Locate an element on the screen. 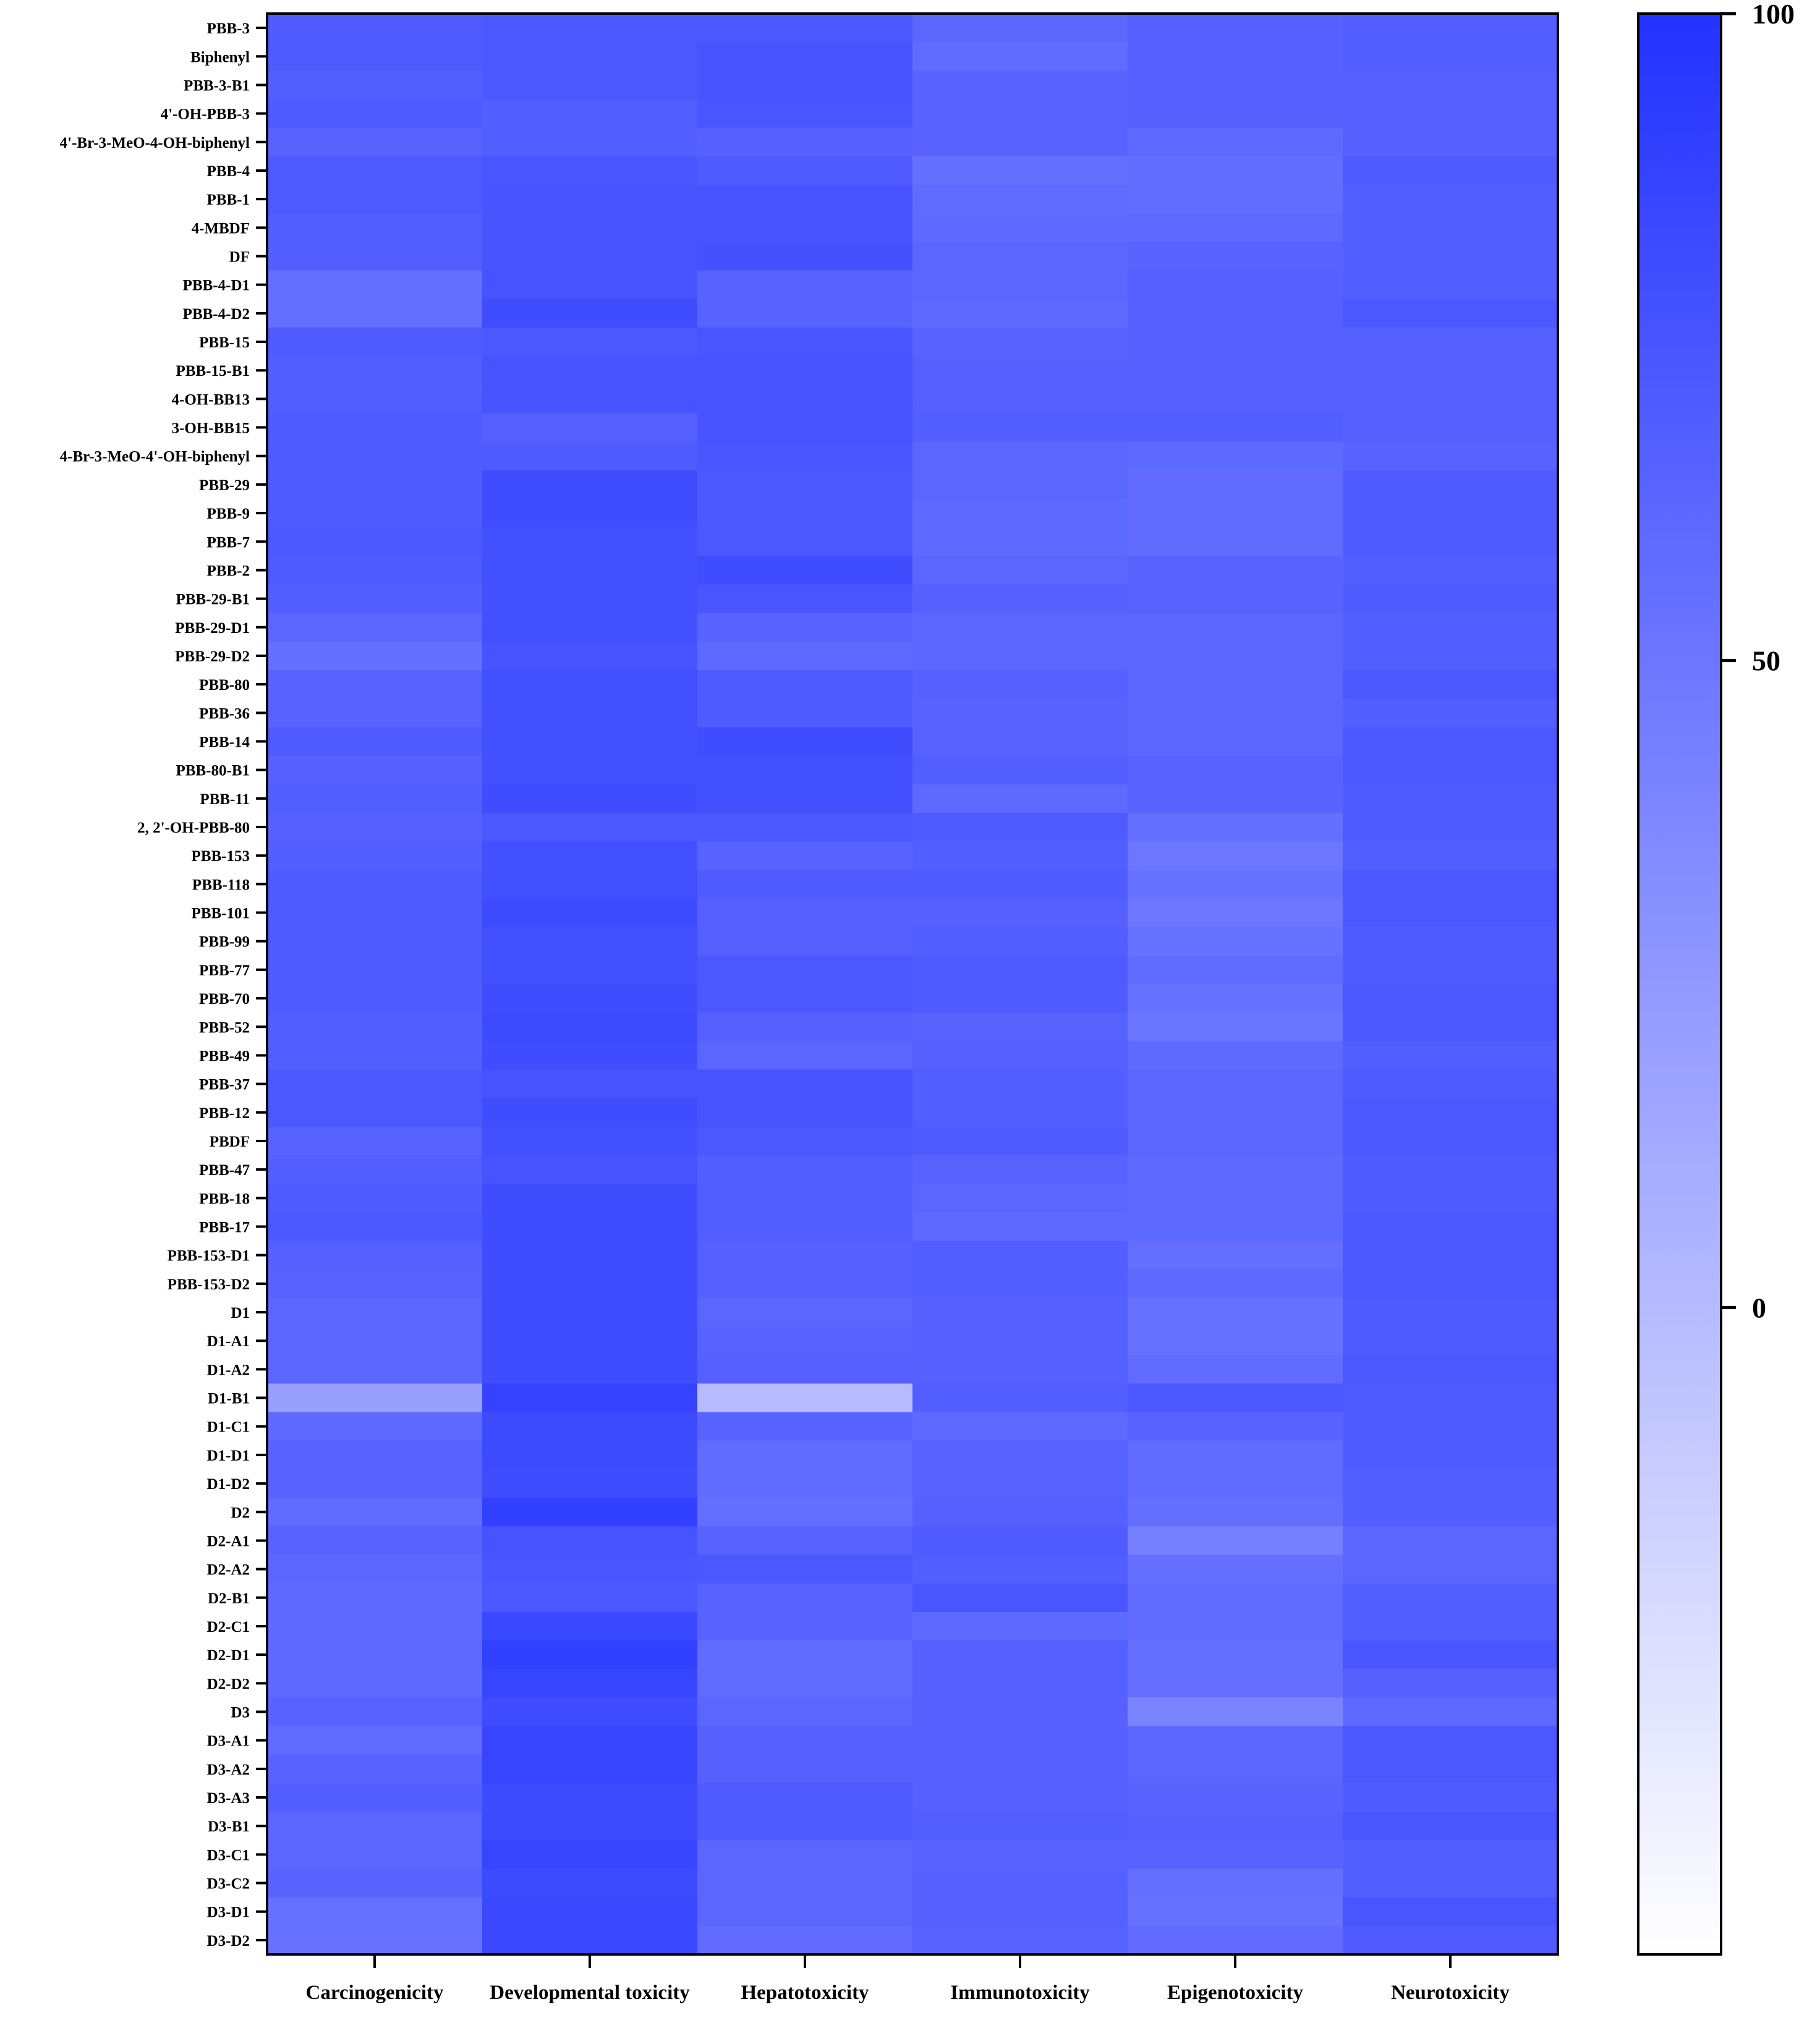  cell-pbb-47-immunotoxicity is located at coordinates (1020, 1169).